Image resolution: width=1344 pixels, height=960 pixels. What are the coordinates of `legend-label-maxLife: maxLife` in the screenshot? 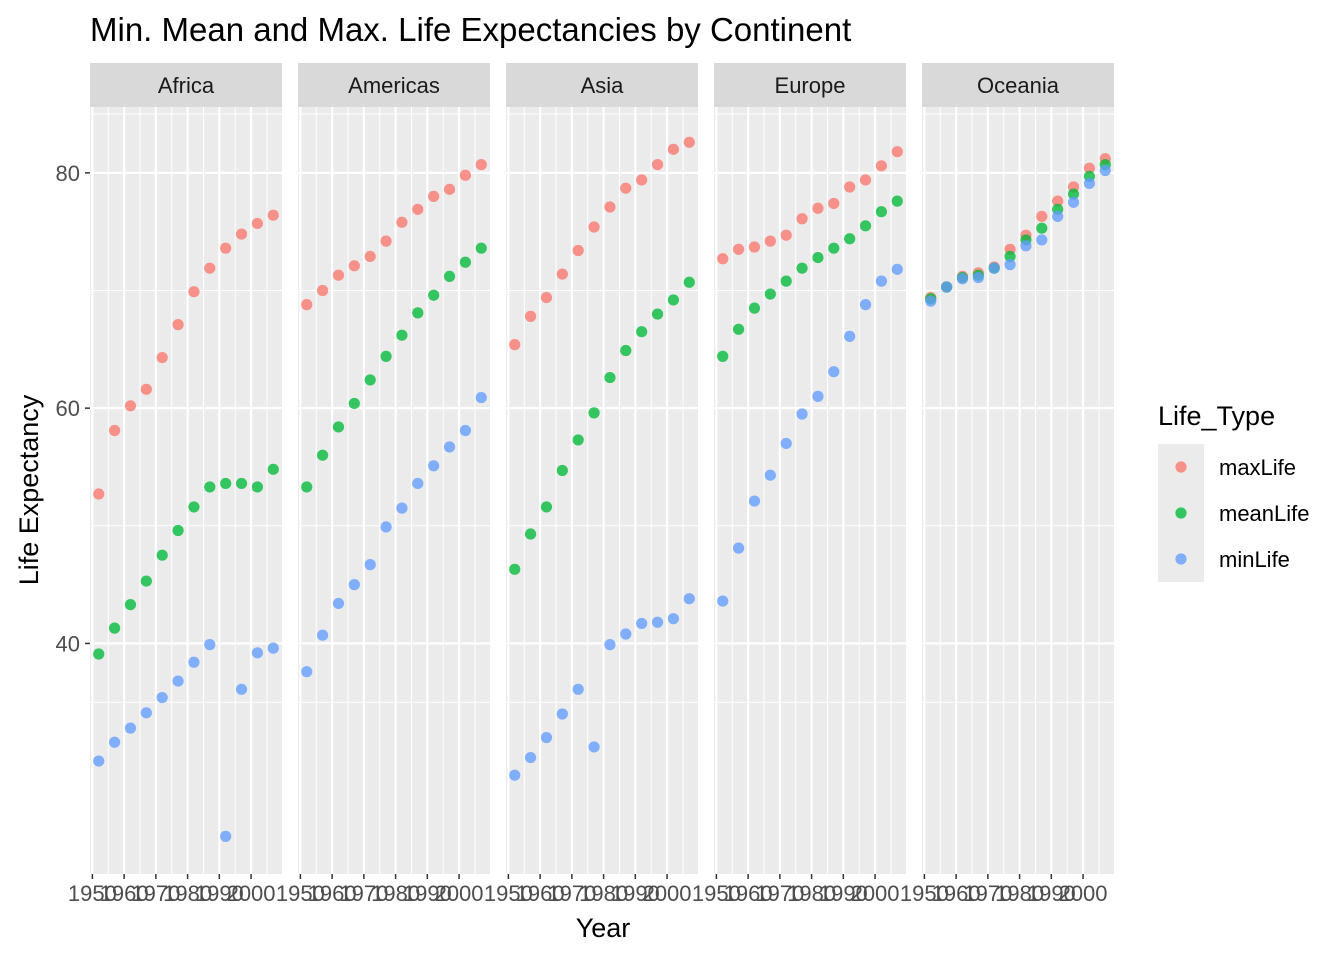 It's located at (1257, 467).